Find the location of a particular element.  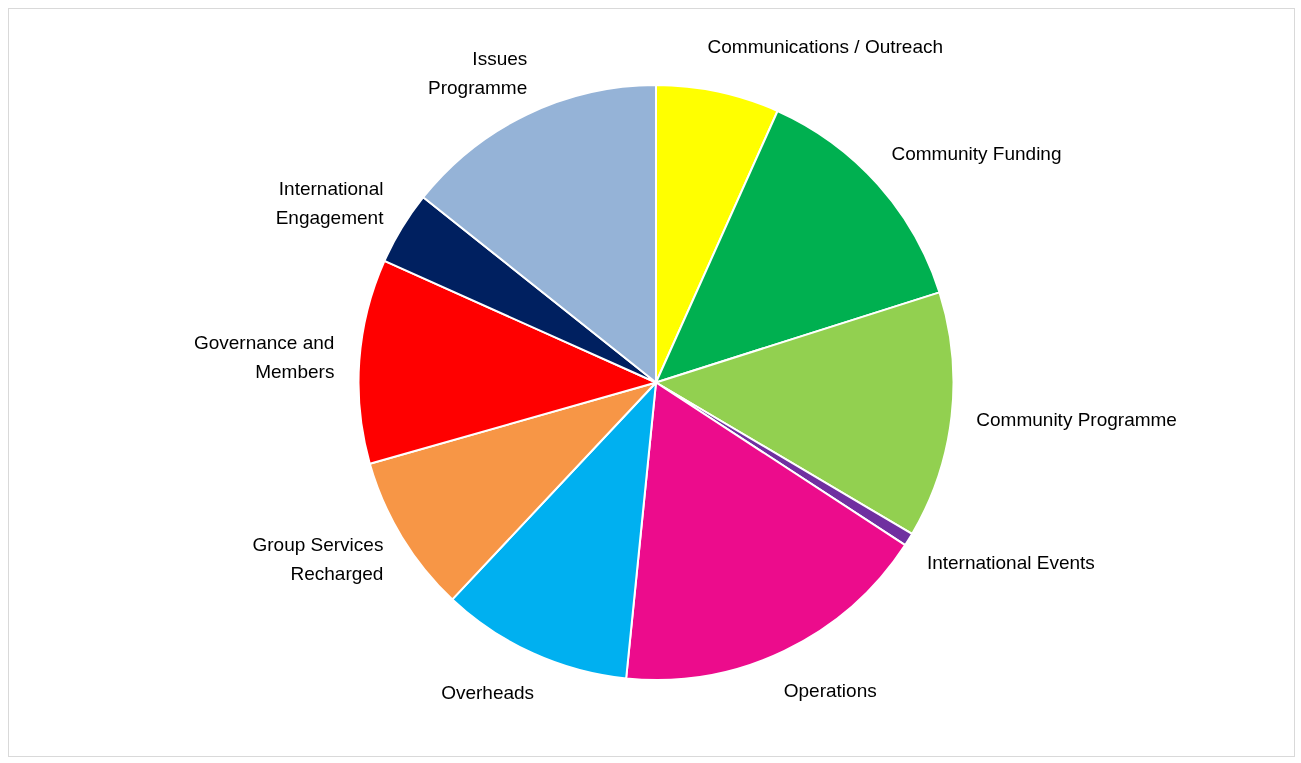

slice-label: Group Services Recharged is located at coordinates (318, 559).